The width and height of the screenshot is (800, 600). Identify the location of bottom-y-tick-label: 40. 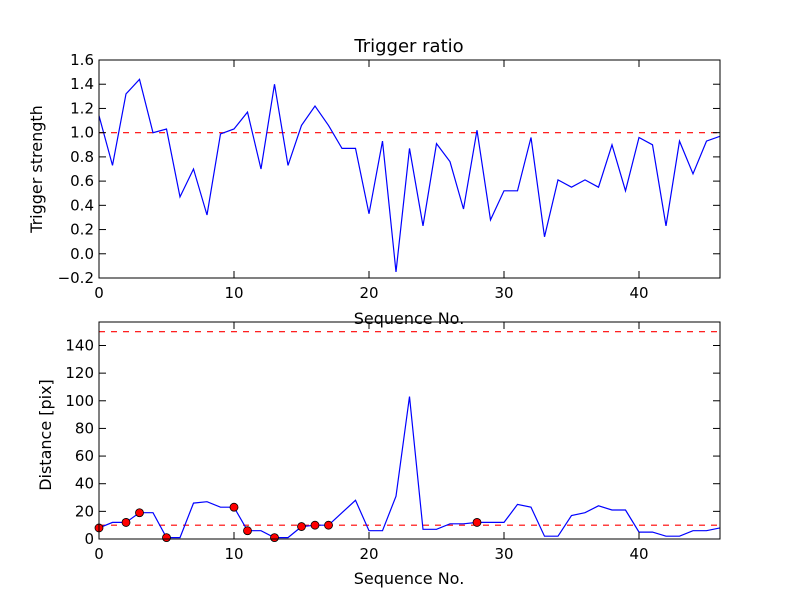
(84, 484).